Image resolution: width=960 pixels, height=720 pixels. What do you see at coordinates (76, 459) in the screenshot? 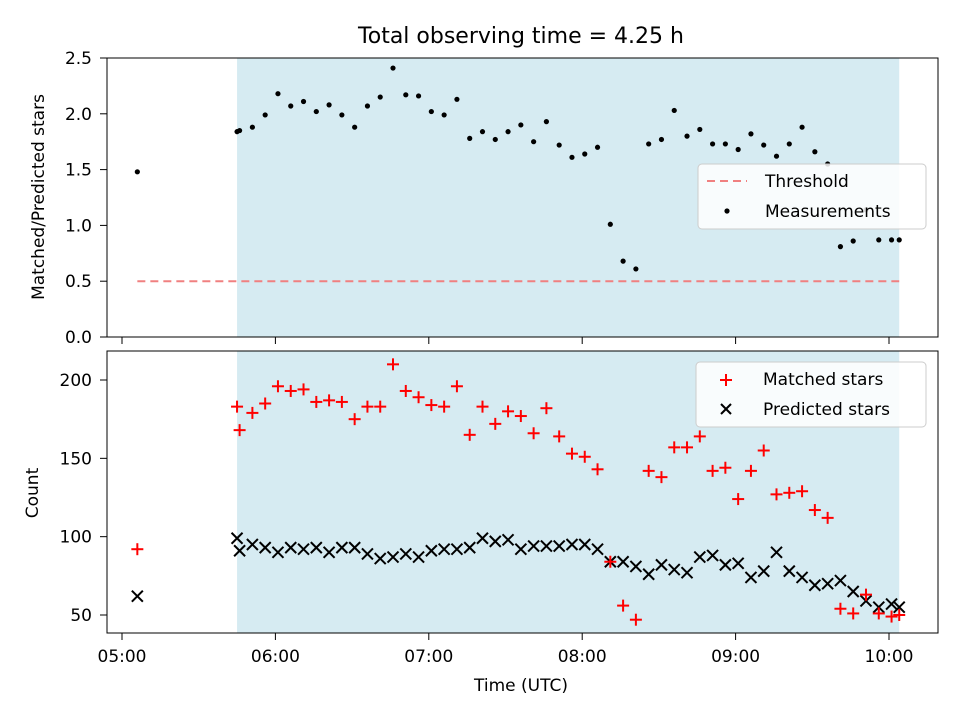
I see `y-tick-label: 150` at bounding box center [76, 459].